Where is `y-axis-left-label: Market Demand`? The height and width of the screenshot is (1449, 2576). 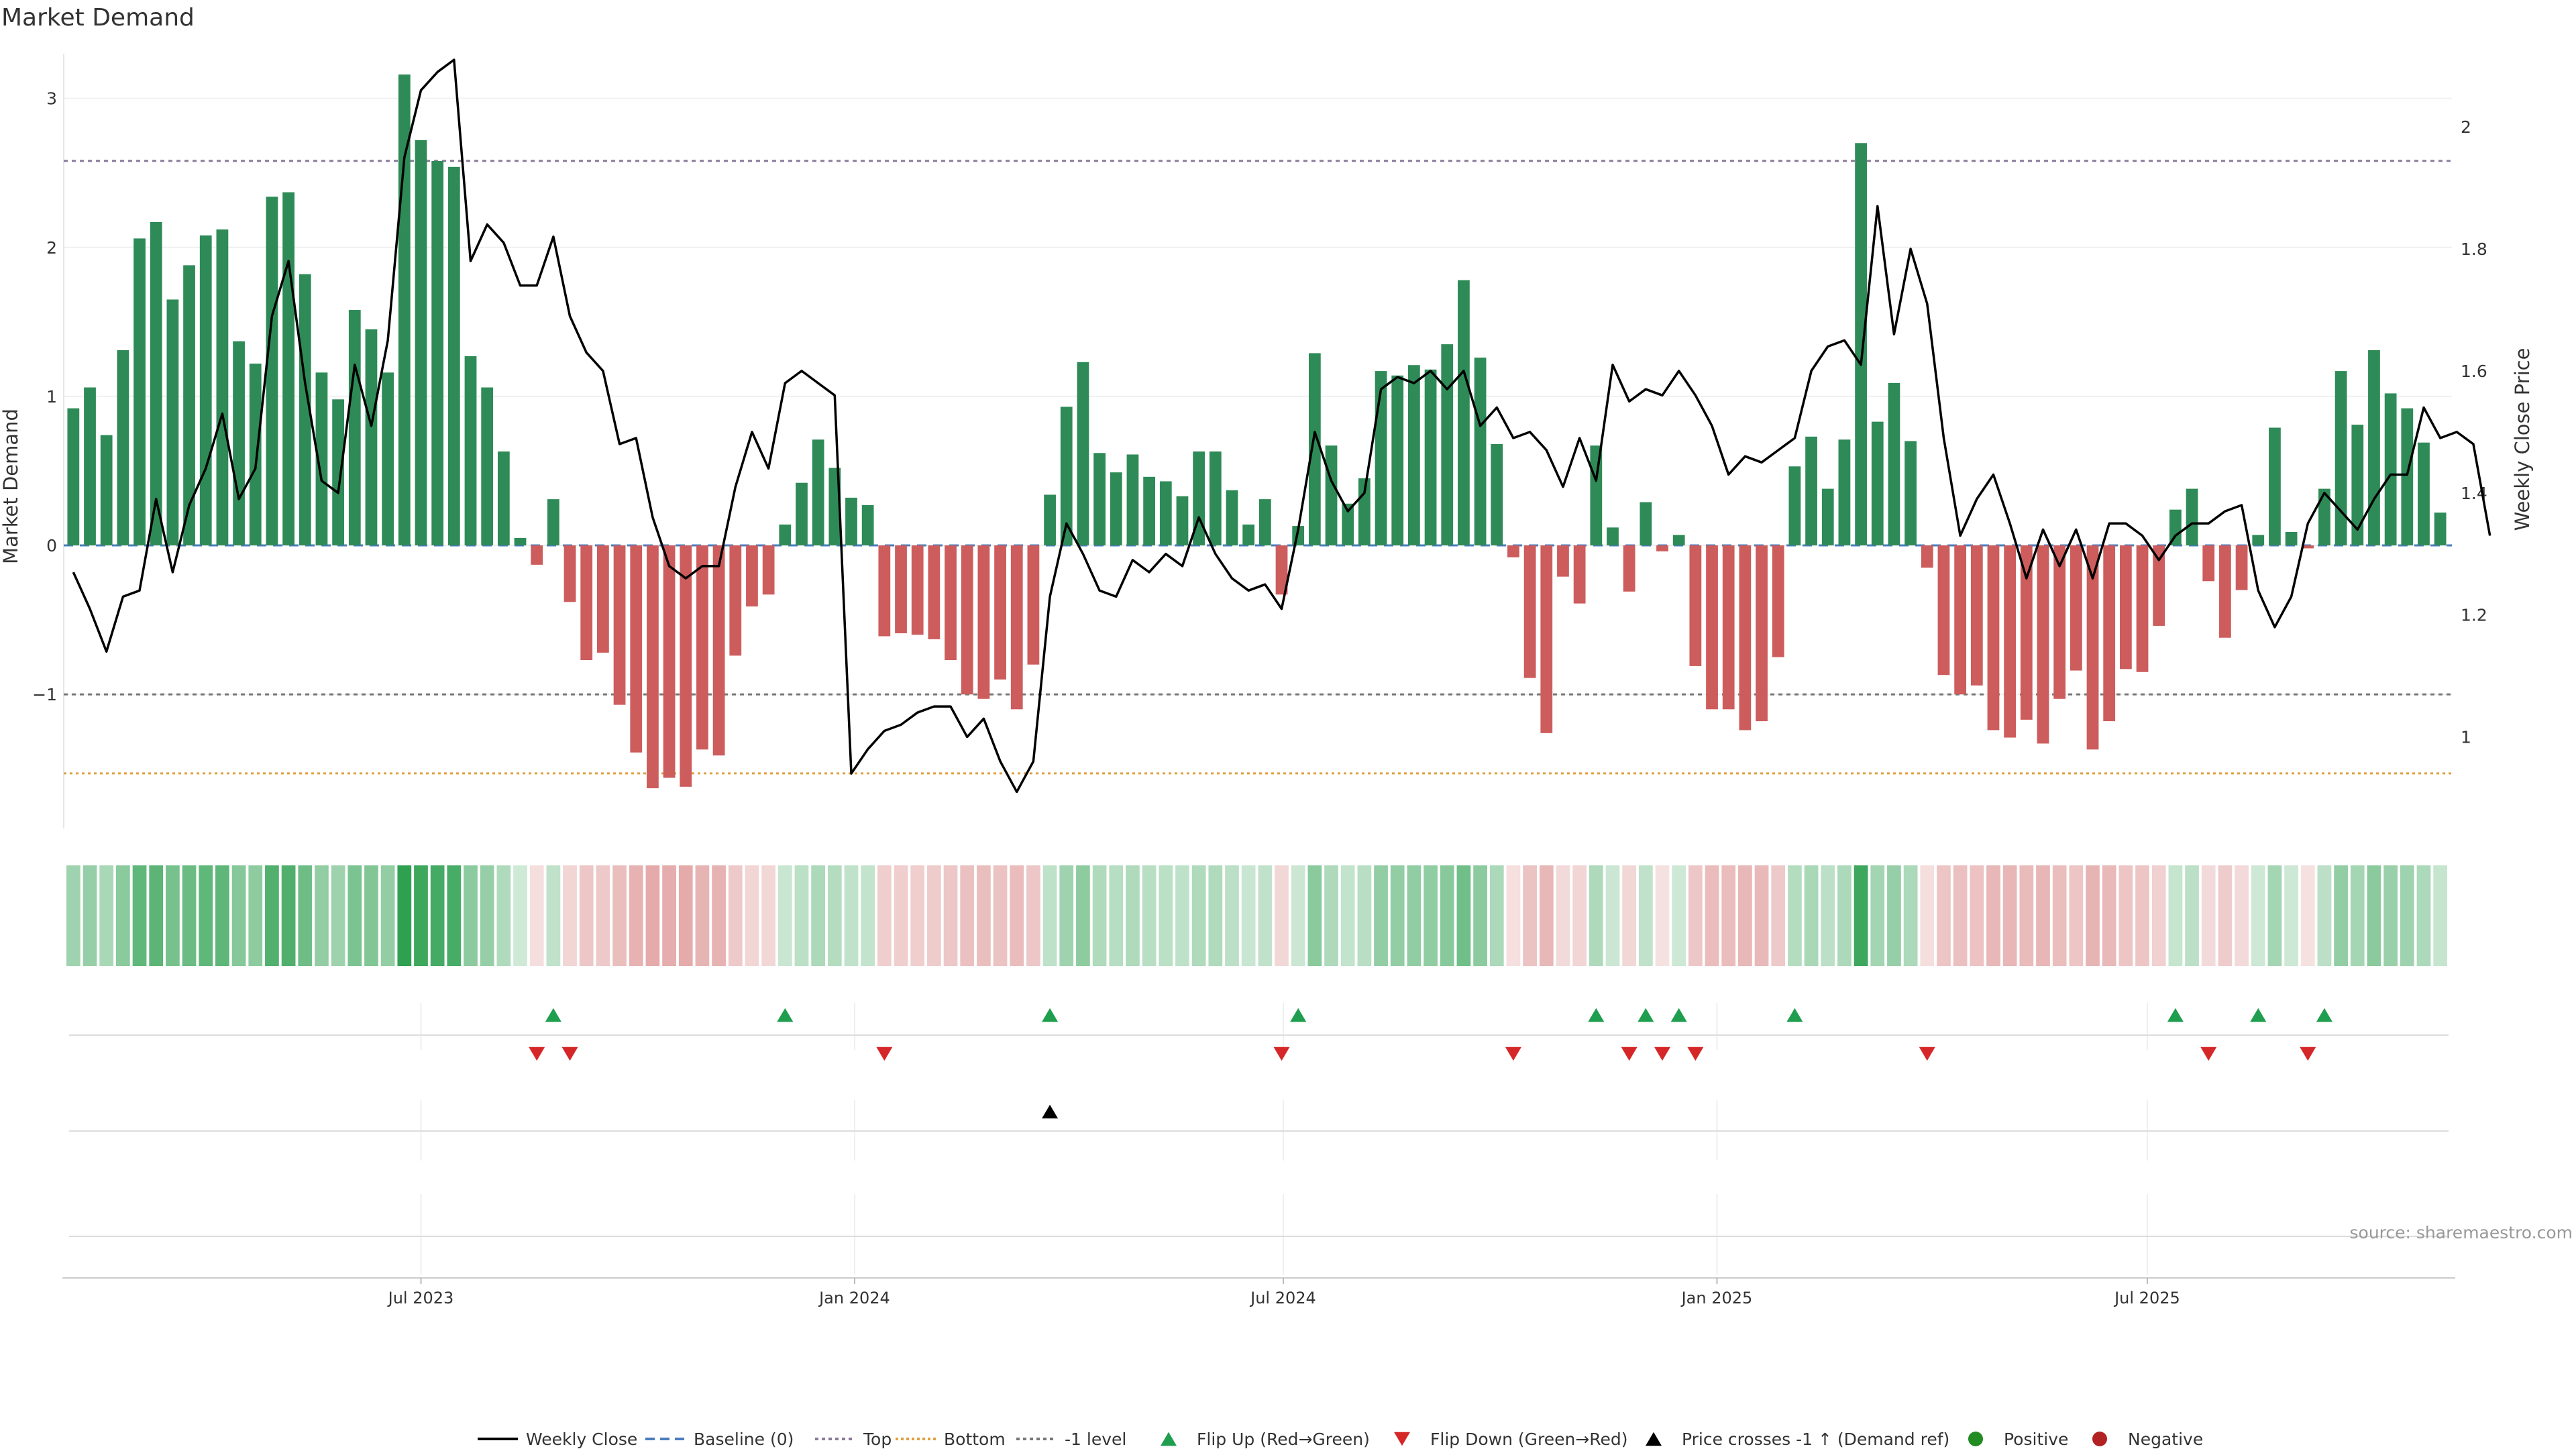
y-axis-left-label: Market Demand is located at coordinates (11, 486).